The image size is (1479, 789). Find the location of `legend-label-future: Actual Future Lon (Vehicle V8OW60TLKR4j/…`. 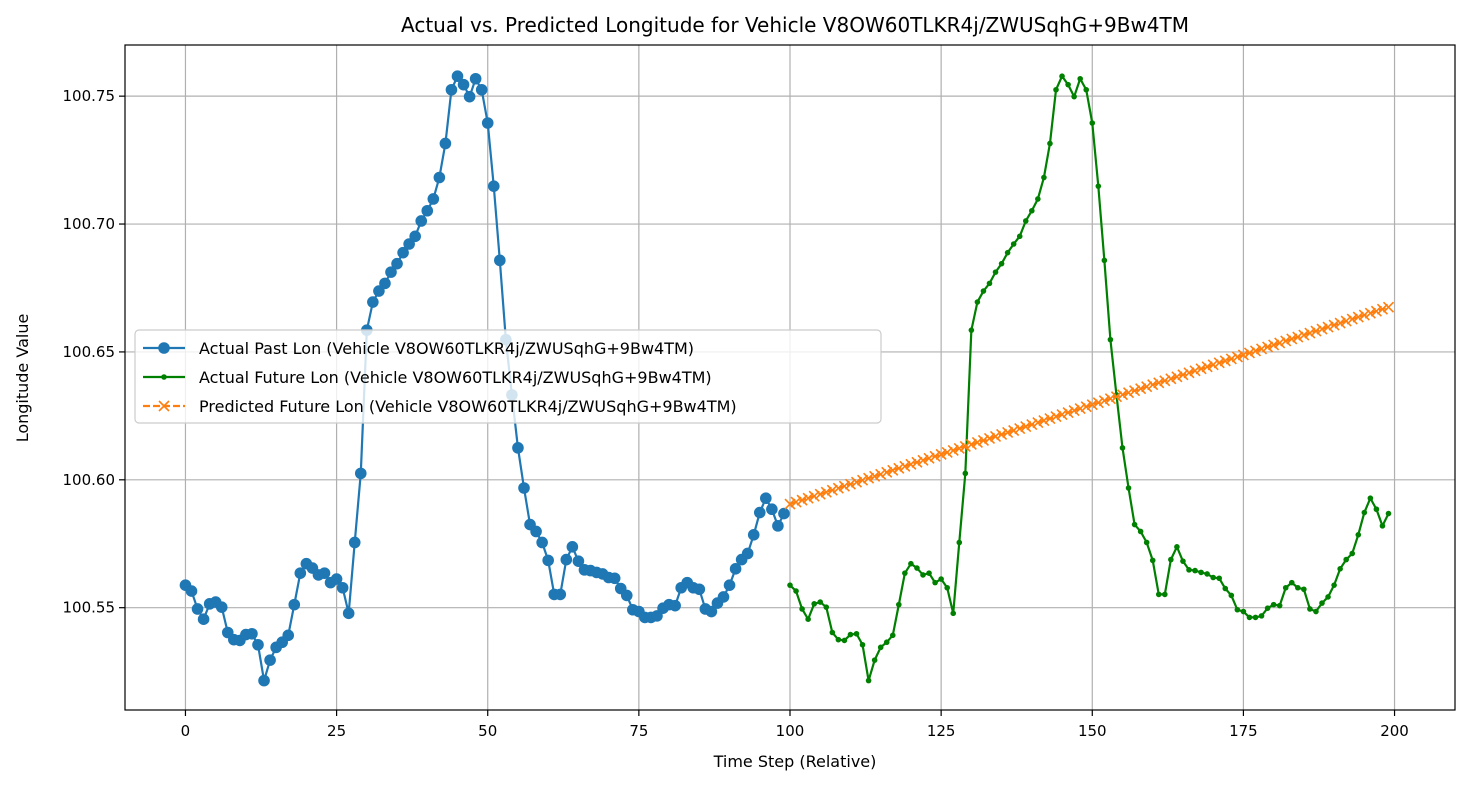

legend-label-future: Actual Future Lon (Vehicle V8OW60TLKR4j/… is located at coordinates (455, 377).